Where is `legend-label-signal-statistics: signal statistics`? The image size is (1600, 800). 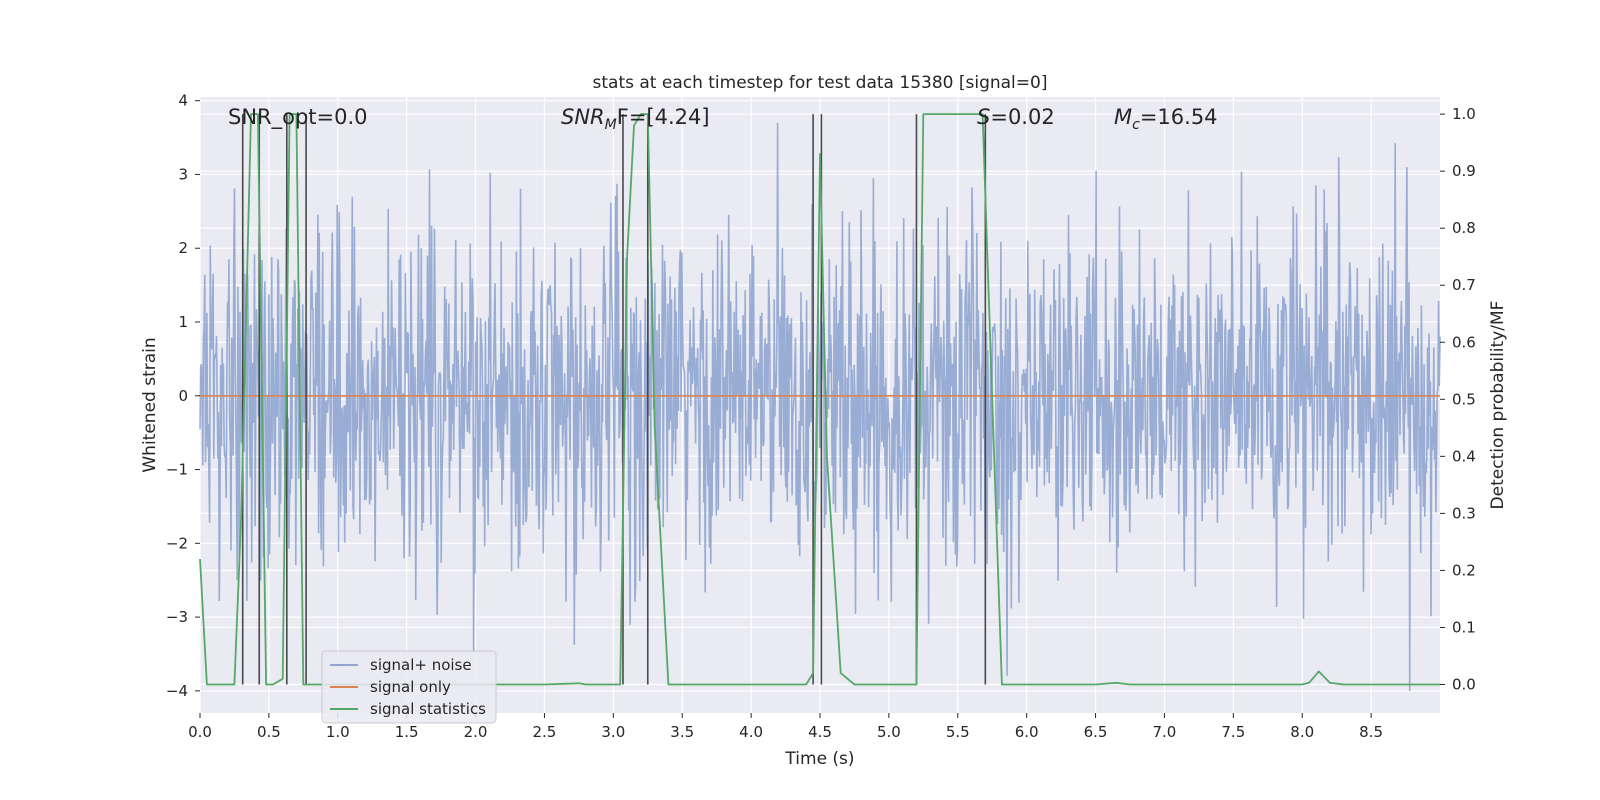 legend-label-signal-statistics: signal statistics is located at coordinates (428, 709).